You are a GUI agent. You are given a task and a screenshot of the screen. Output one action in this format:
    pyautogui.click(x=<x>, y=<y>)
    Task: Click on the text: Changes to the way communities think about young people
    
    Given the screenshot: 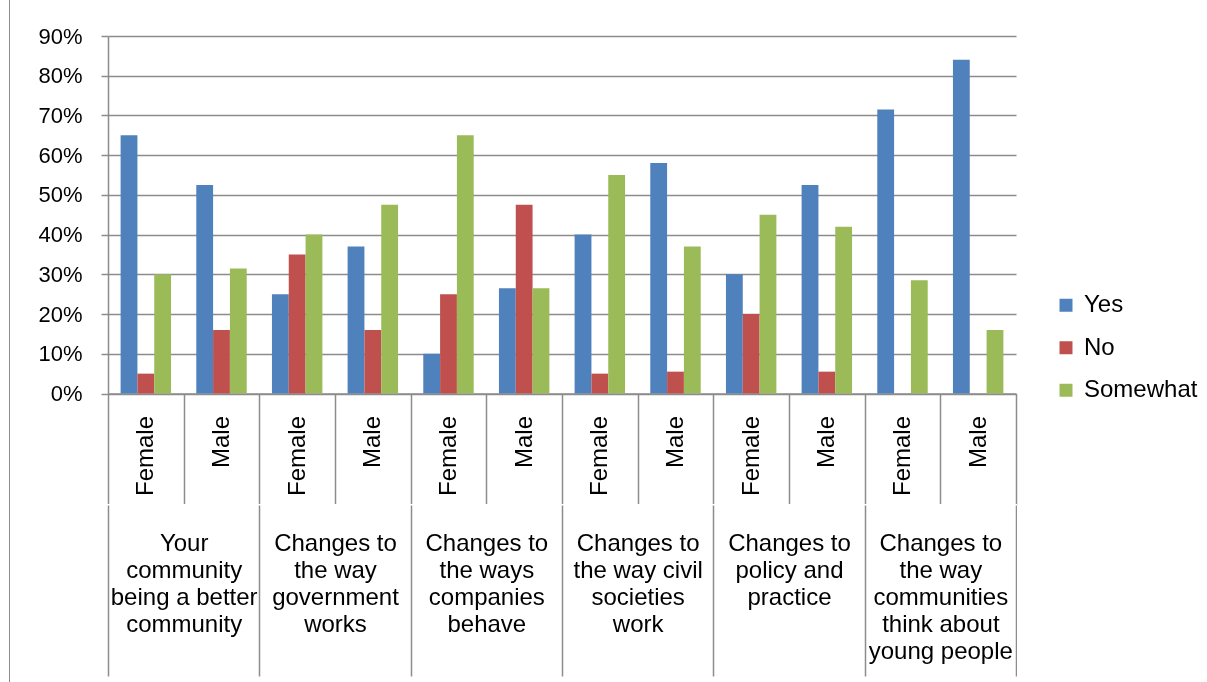 What is the action you would take?
    pyautogui.click(x=940, y=596)
    